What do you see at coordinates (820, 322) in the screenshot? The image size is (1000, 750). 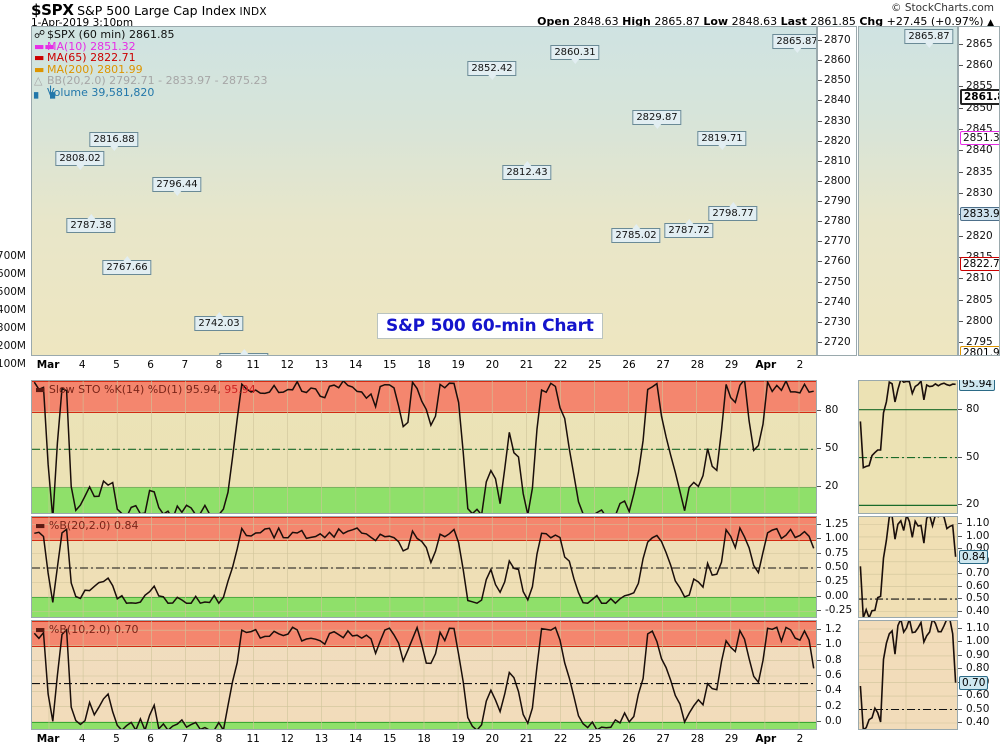 I see `price-tick` at bounding box center [820, 322].